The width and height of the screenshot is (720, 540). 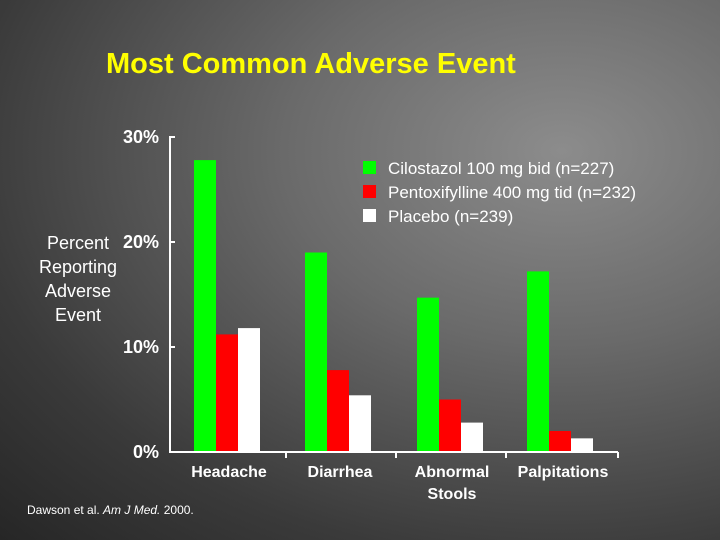 What do you see at coordinates (229, 472) in the screenshot?
I see `x-tick-label: Headache` at bounding box center [229, 472].